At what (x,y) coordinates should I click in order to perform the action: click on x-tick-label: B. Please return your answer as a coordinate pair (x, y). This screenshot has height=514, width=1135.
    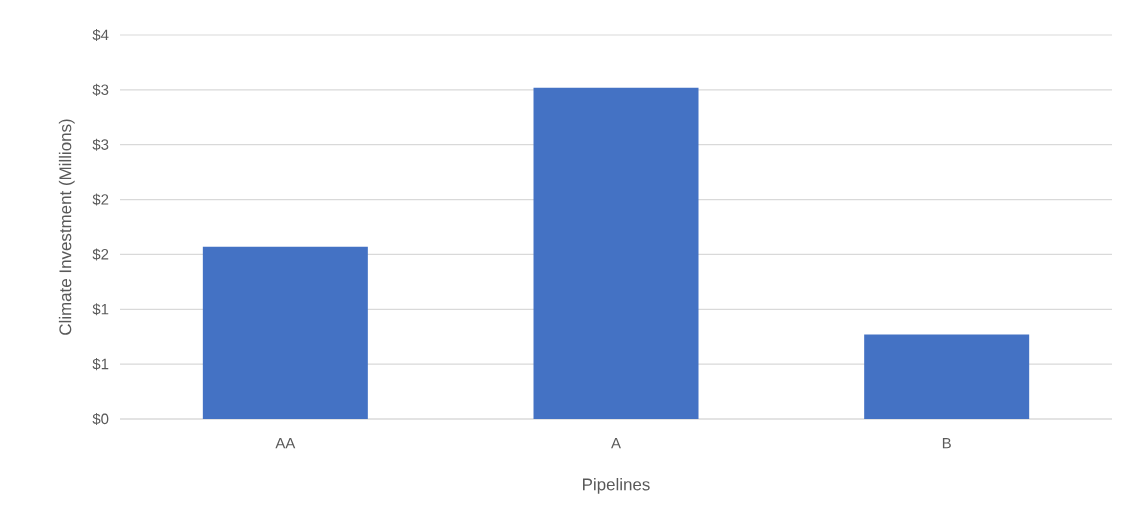
    Looking at the image, I should click on (946, 443).